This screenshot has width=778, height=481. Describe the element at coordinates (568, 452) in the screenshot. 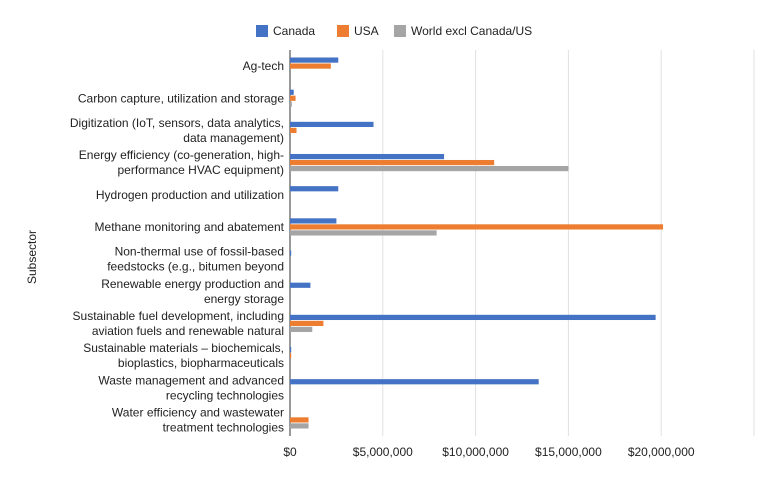

I see `x-tick-label: $15,000,000` at that location.